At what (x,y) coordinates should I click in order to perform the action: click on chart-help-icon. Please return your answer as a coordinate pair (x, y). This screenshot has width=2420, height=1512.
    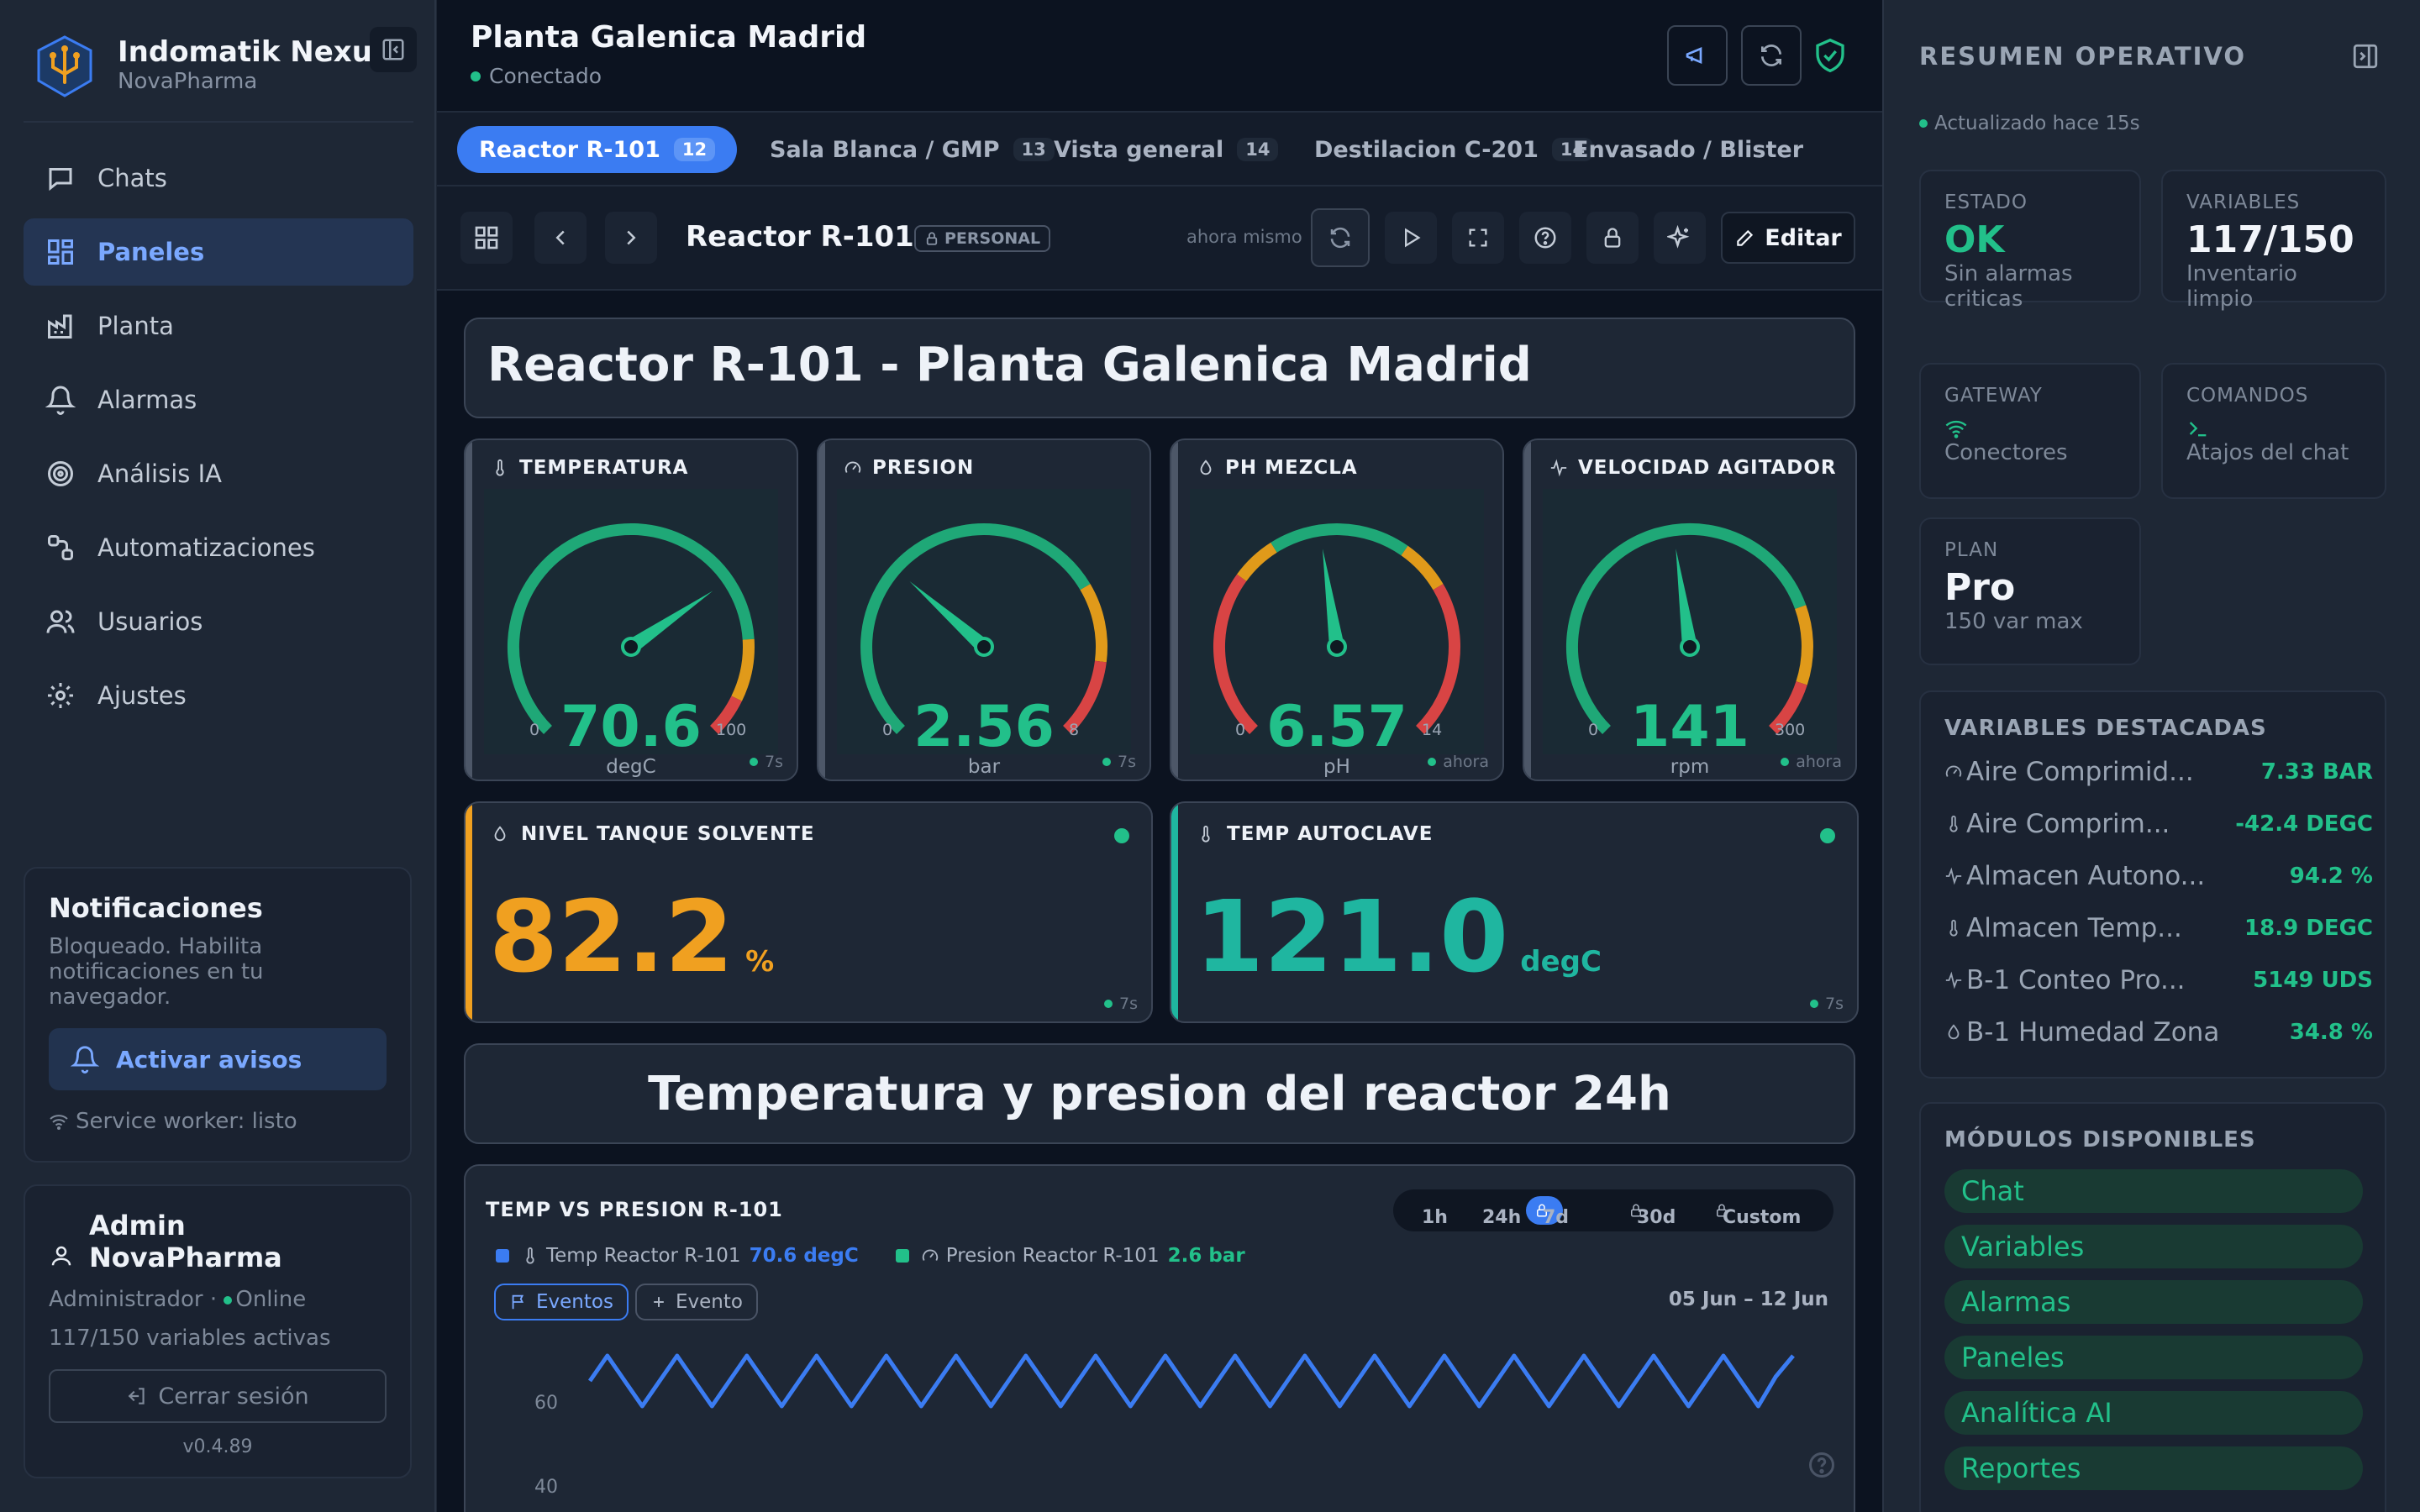
    Looking at the image, I should click on (1822, 1465).